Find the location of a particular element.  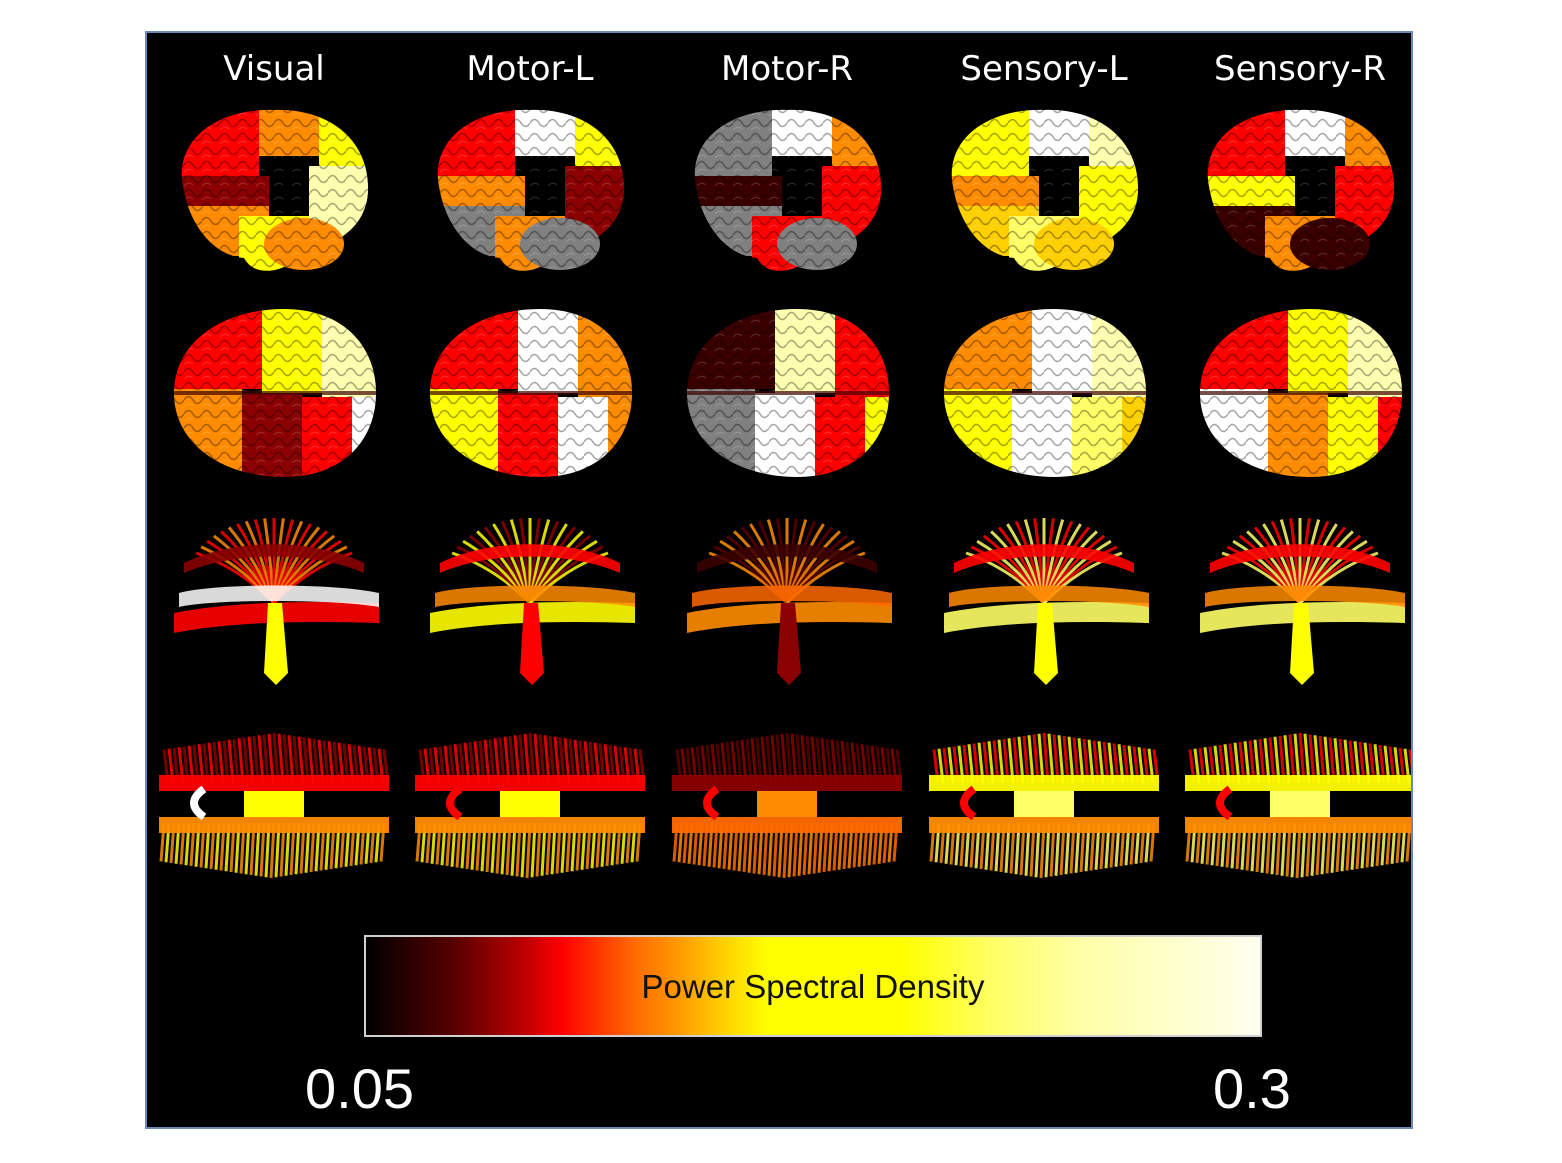

colorbar: Power Spectral Density is located at coordinates (813, 986).